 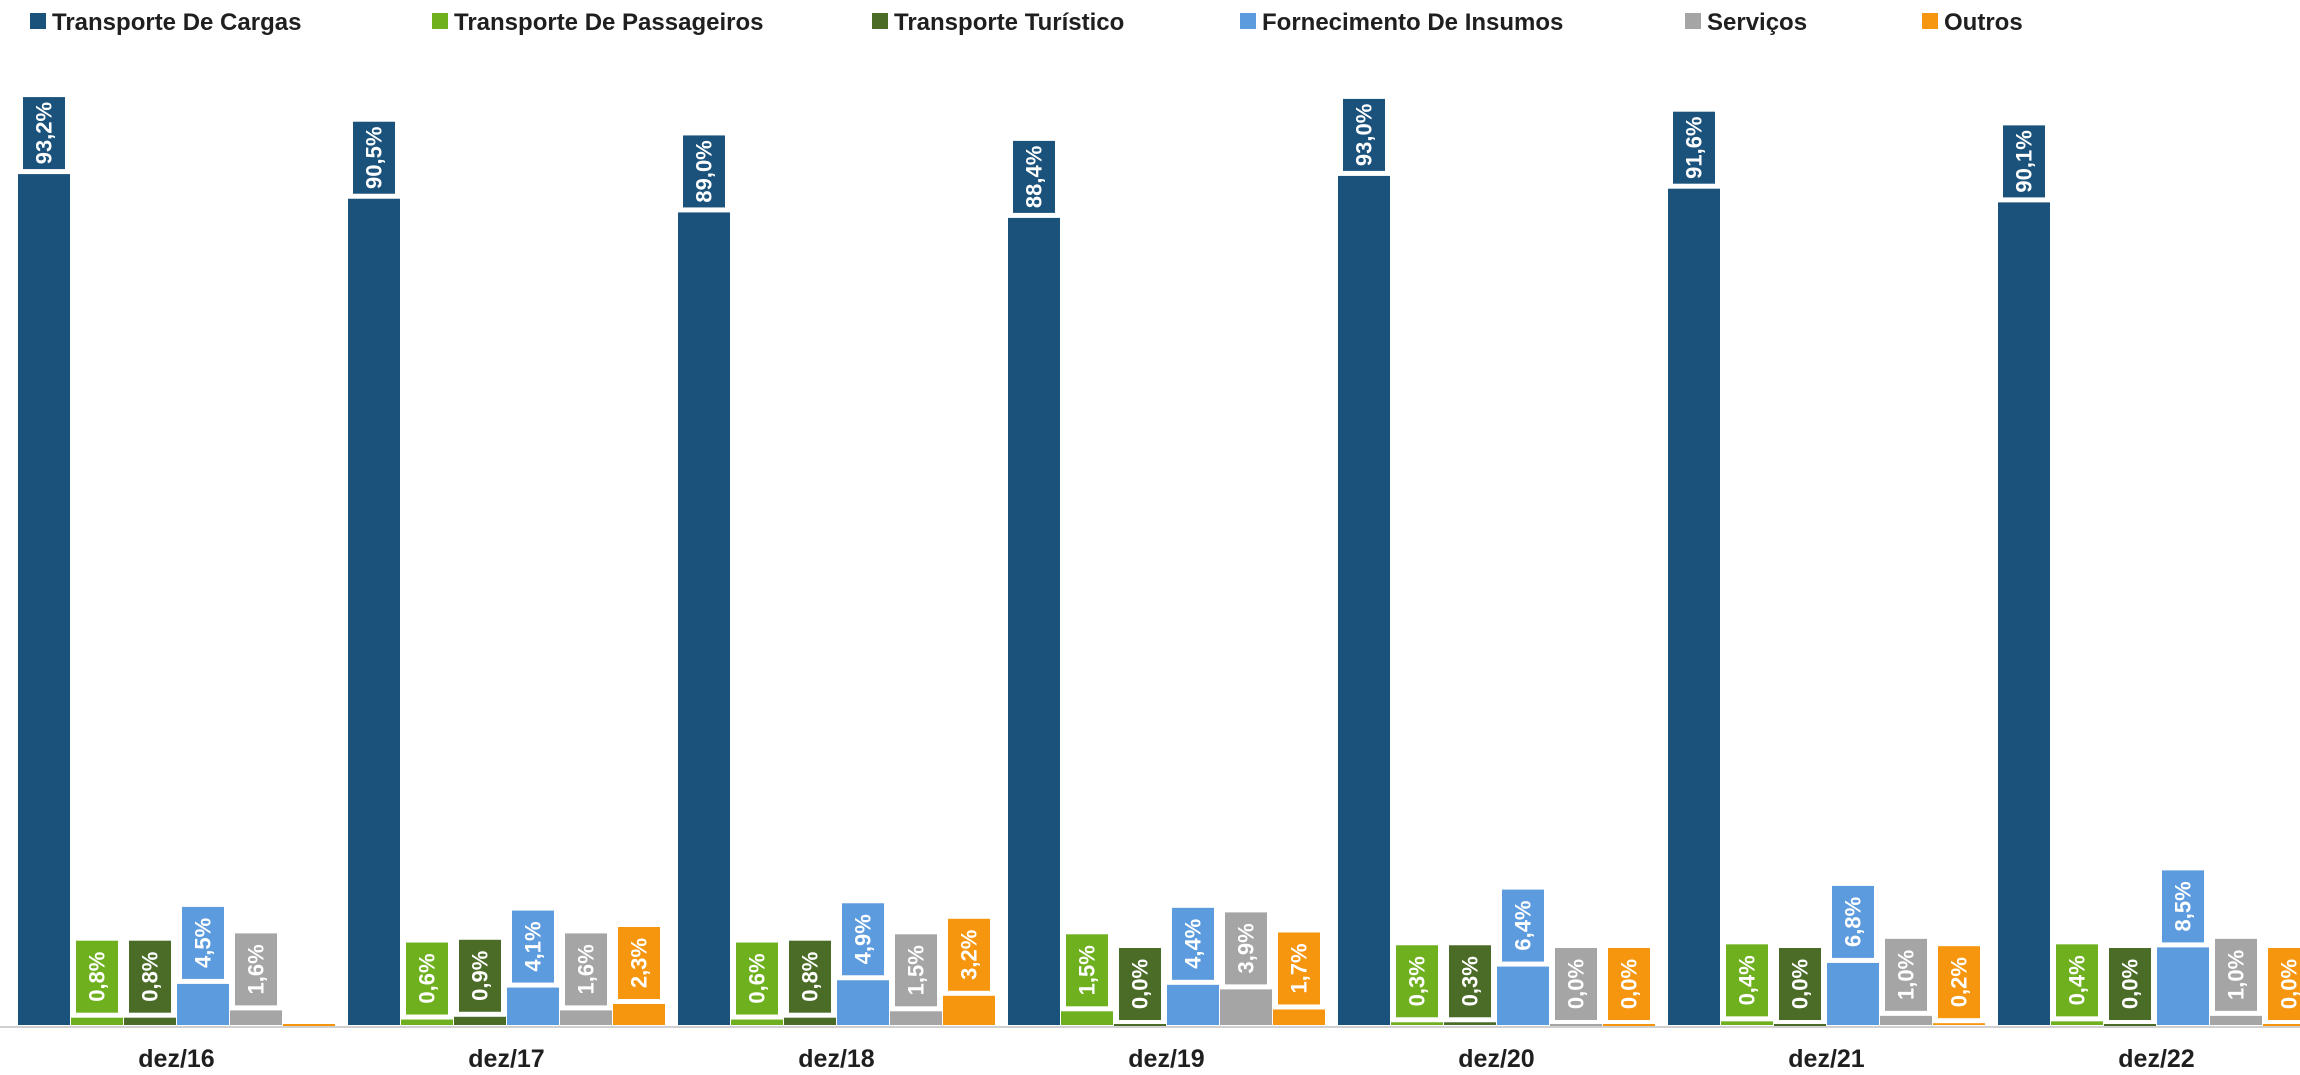 What do you see at coordinates (836, 1059) in the screenshot?
I see `x-tick-label: dez/18` at bounding box center [836, 1059].